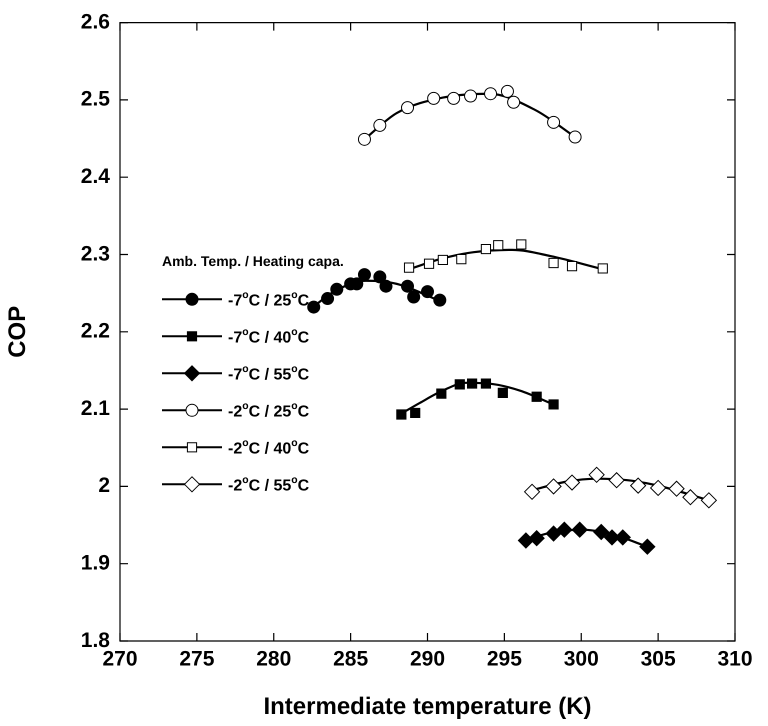 This screenshot has height=726, width=768. Describe the element at coordinates (428, 658) in the screenshot. I see `x-tick-label: 290` at that location.